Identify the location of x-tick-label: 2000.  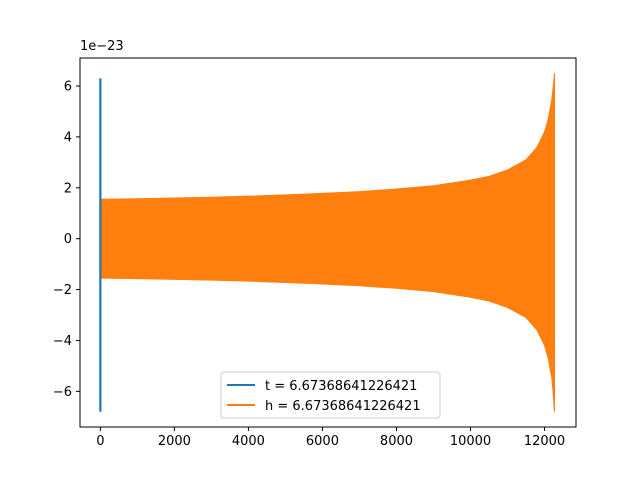
(174, 441).